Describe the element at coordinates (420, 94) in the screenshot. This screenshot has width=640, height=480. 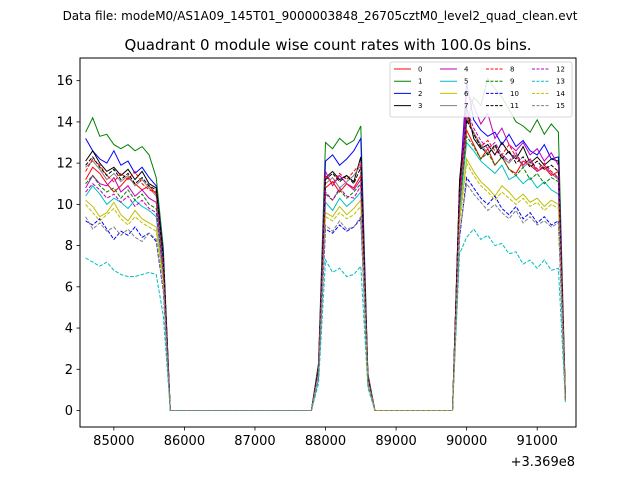
I see `legend-label-2: 2` at that location.